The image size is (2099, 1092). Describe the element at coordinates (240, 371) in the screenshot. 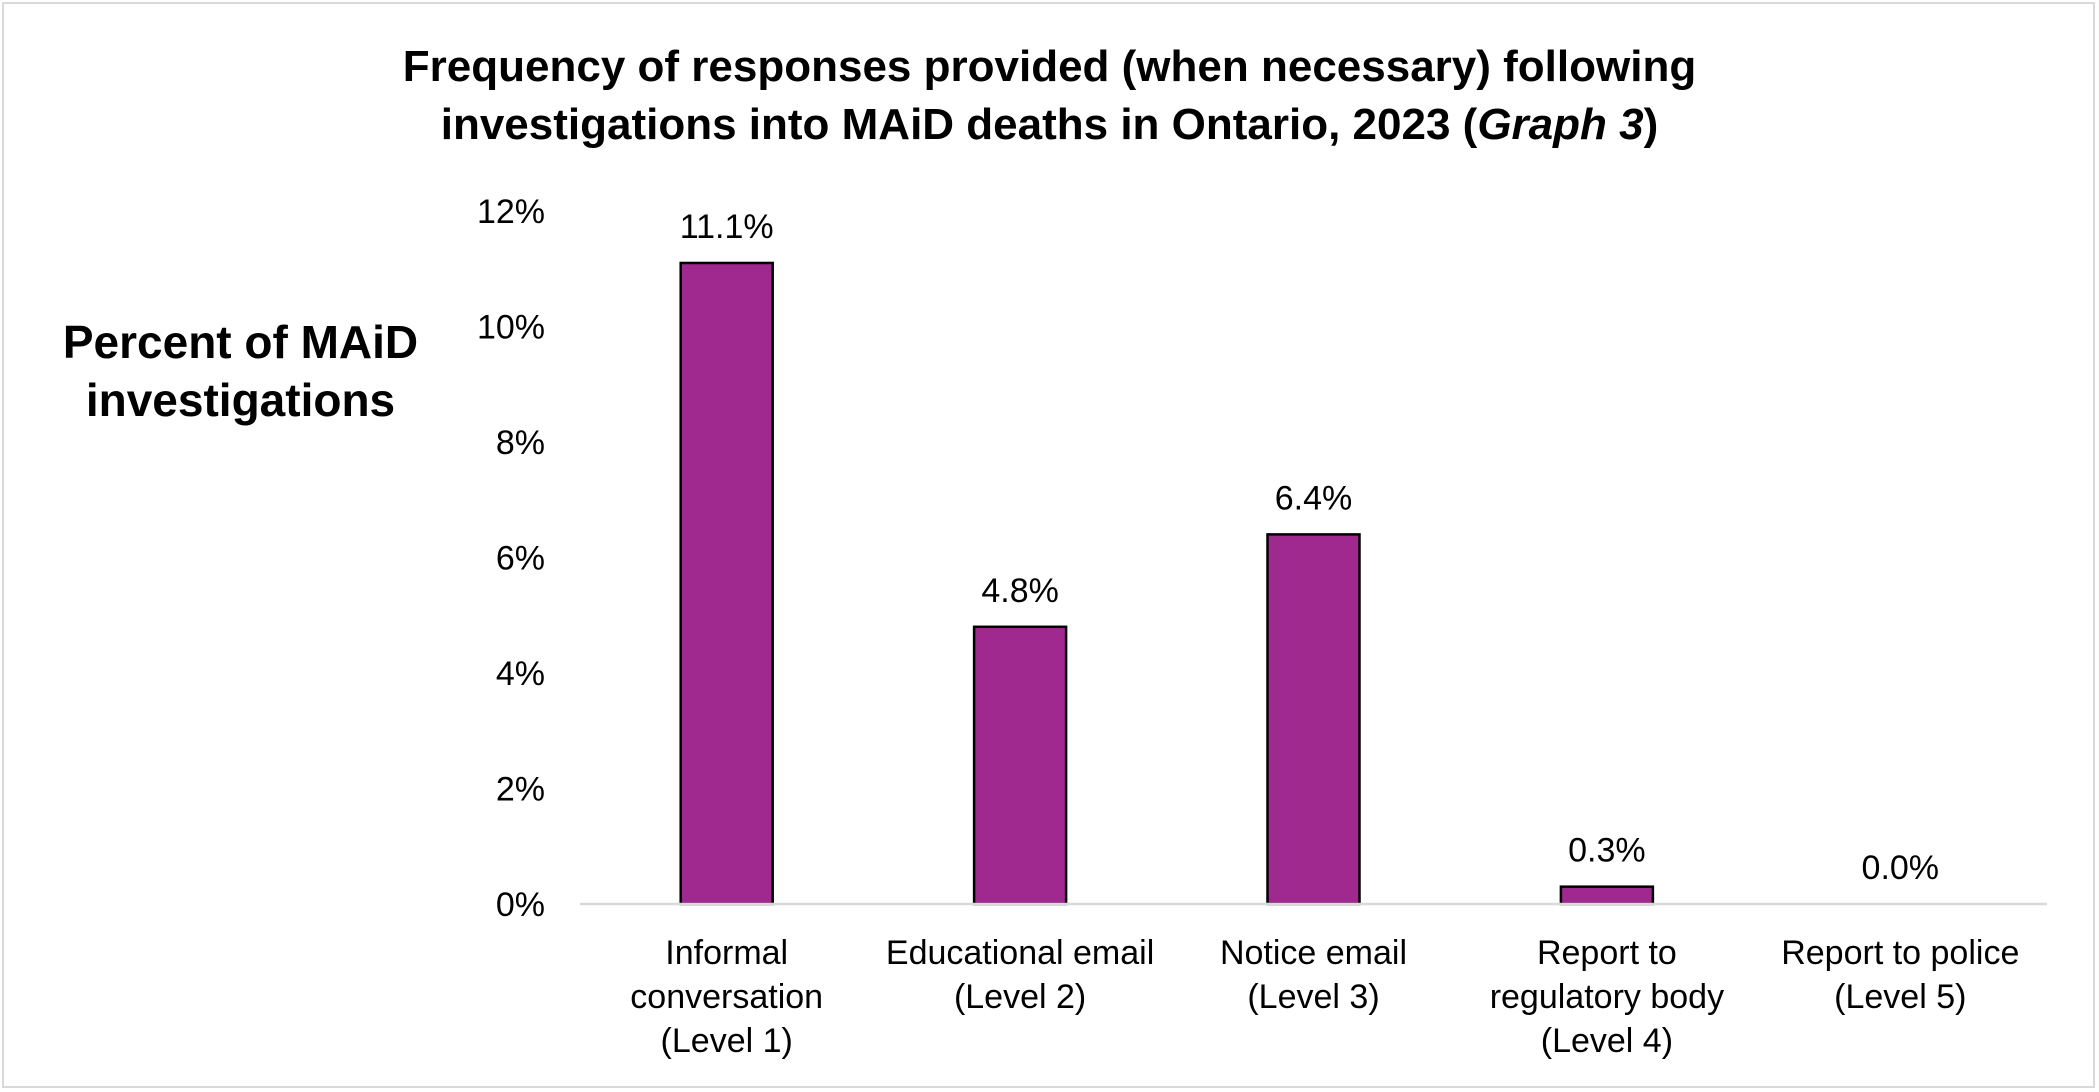

I see `y-axis-label: Percent of MAiD investigations` at that location.